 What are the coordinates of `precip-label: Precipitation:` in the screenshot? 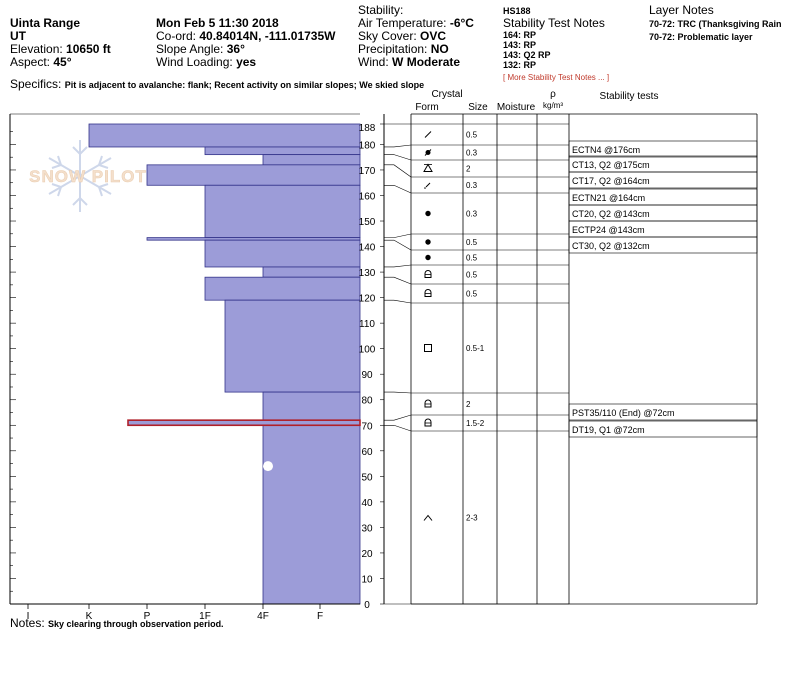 It's located at (393, 49).